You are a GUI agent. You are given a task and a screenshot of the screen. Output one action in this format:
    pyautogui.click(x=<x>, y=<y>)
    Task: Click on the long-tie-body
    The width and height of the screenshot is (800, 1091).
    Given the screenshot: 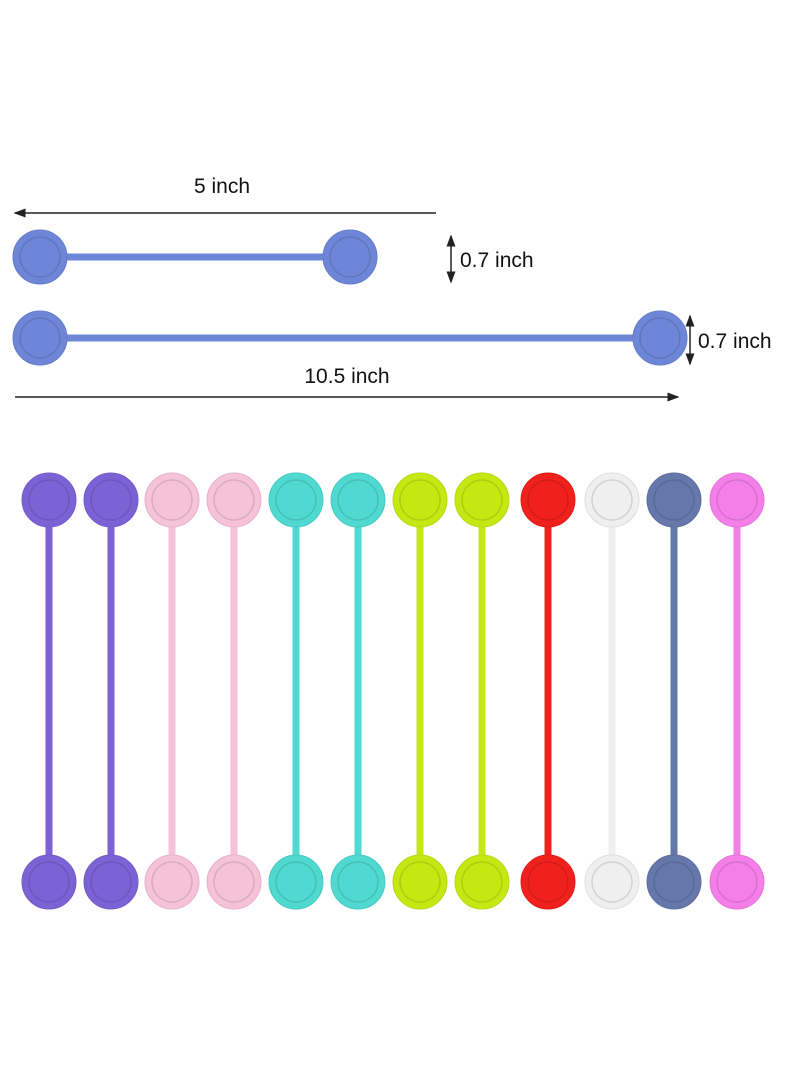 What is the action you would take?
    pyautogui.click(x=350, y=338)
    